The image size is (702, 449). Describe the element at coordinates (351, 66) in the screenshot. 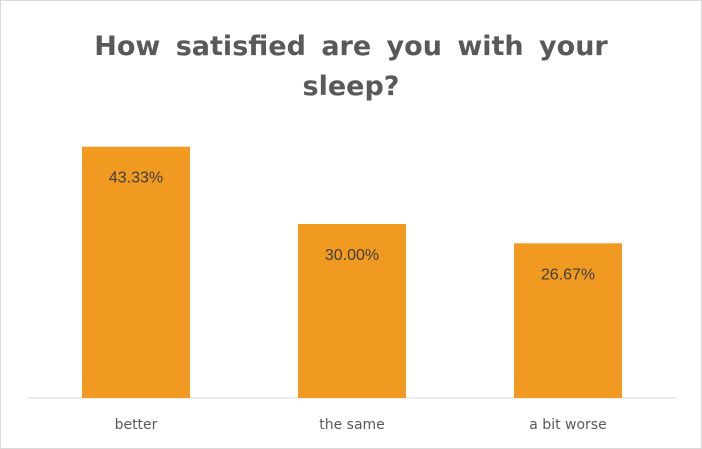

I see `chart-title: How satisfied are you with your sleep?` at that location.